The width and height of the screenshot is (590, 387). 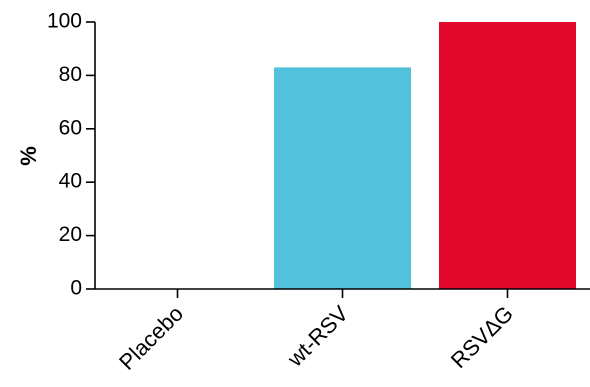 I want to click on x-tick-label: wt-RSV, so click(x=317, y=336).